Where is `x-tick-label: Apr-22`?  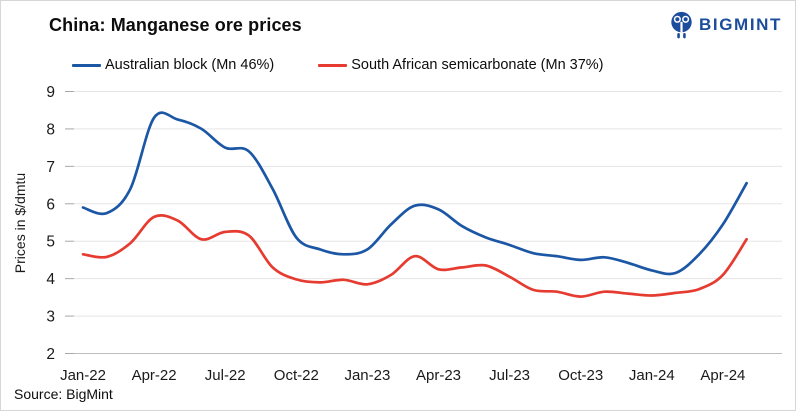 x-tick-label: Apr-22 is located at coordinates (154, 375).